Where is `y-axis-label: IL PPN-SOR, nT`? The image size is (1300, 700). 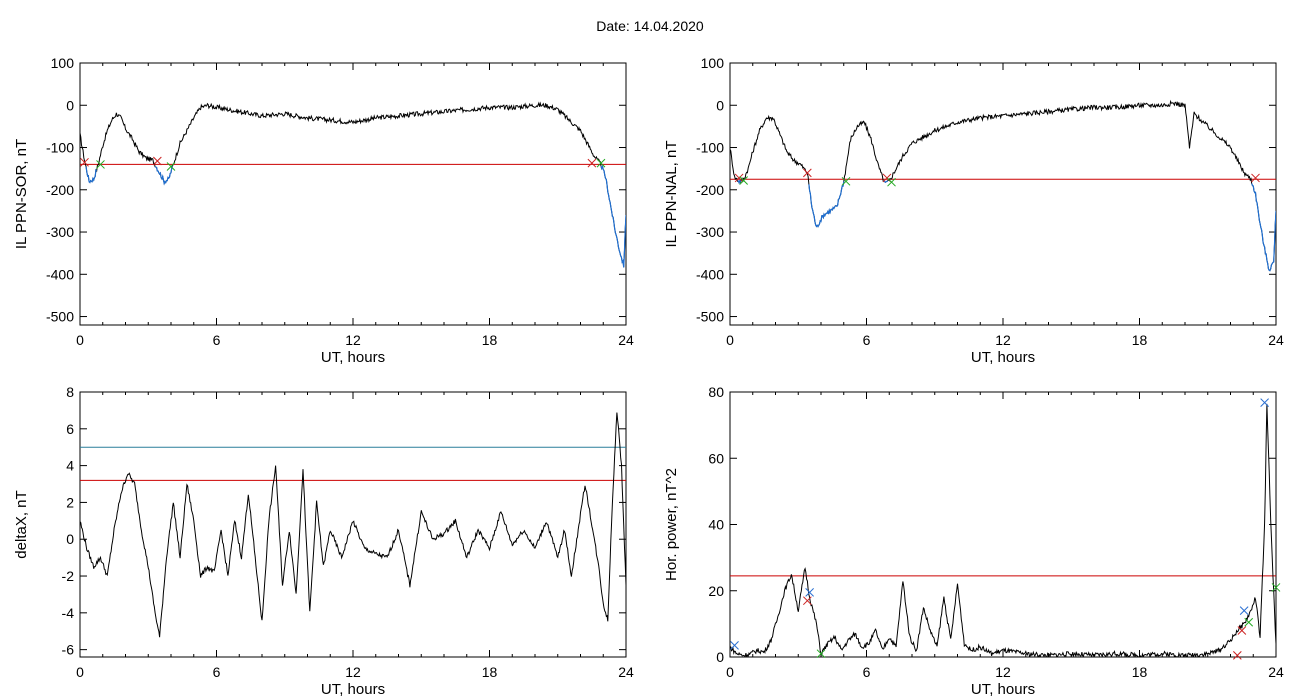
y-axis-label: IL PPN-SOR, nT is located at coordinates (21, 194).